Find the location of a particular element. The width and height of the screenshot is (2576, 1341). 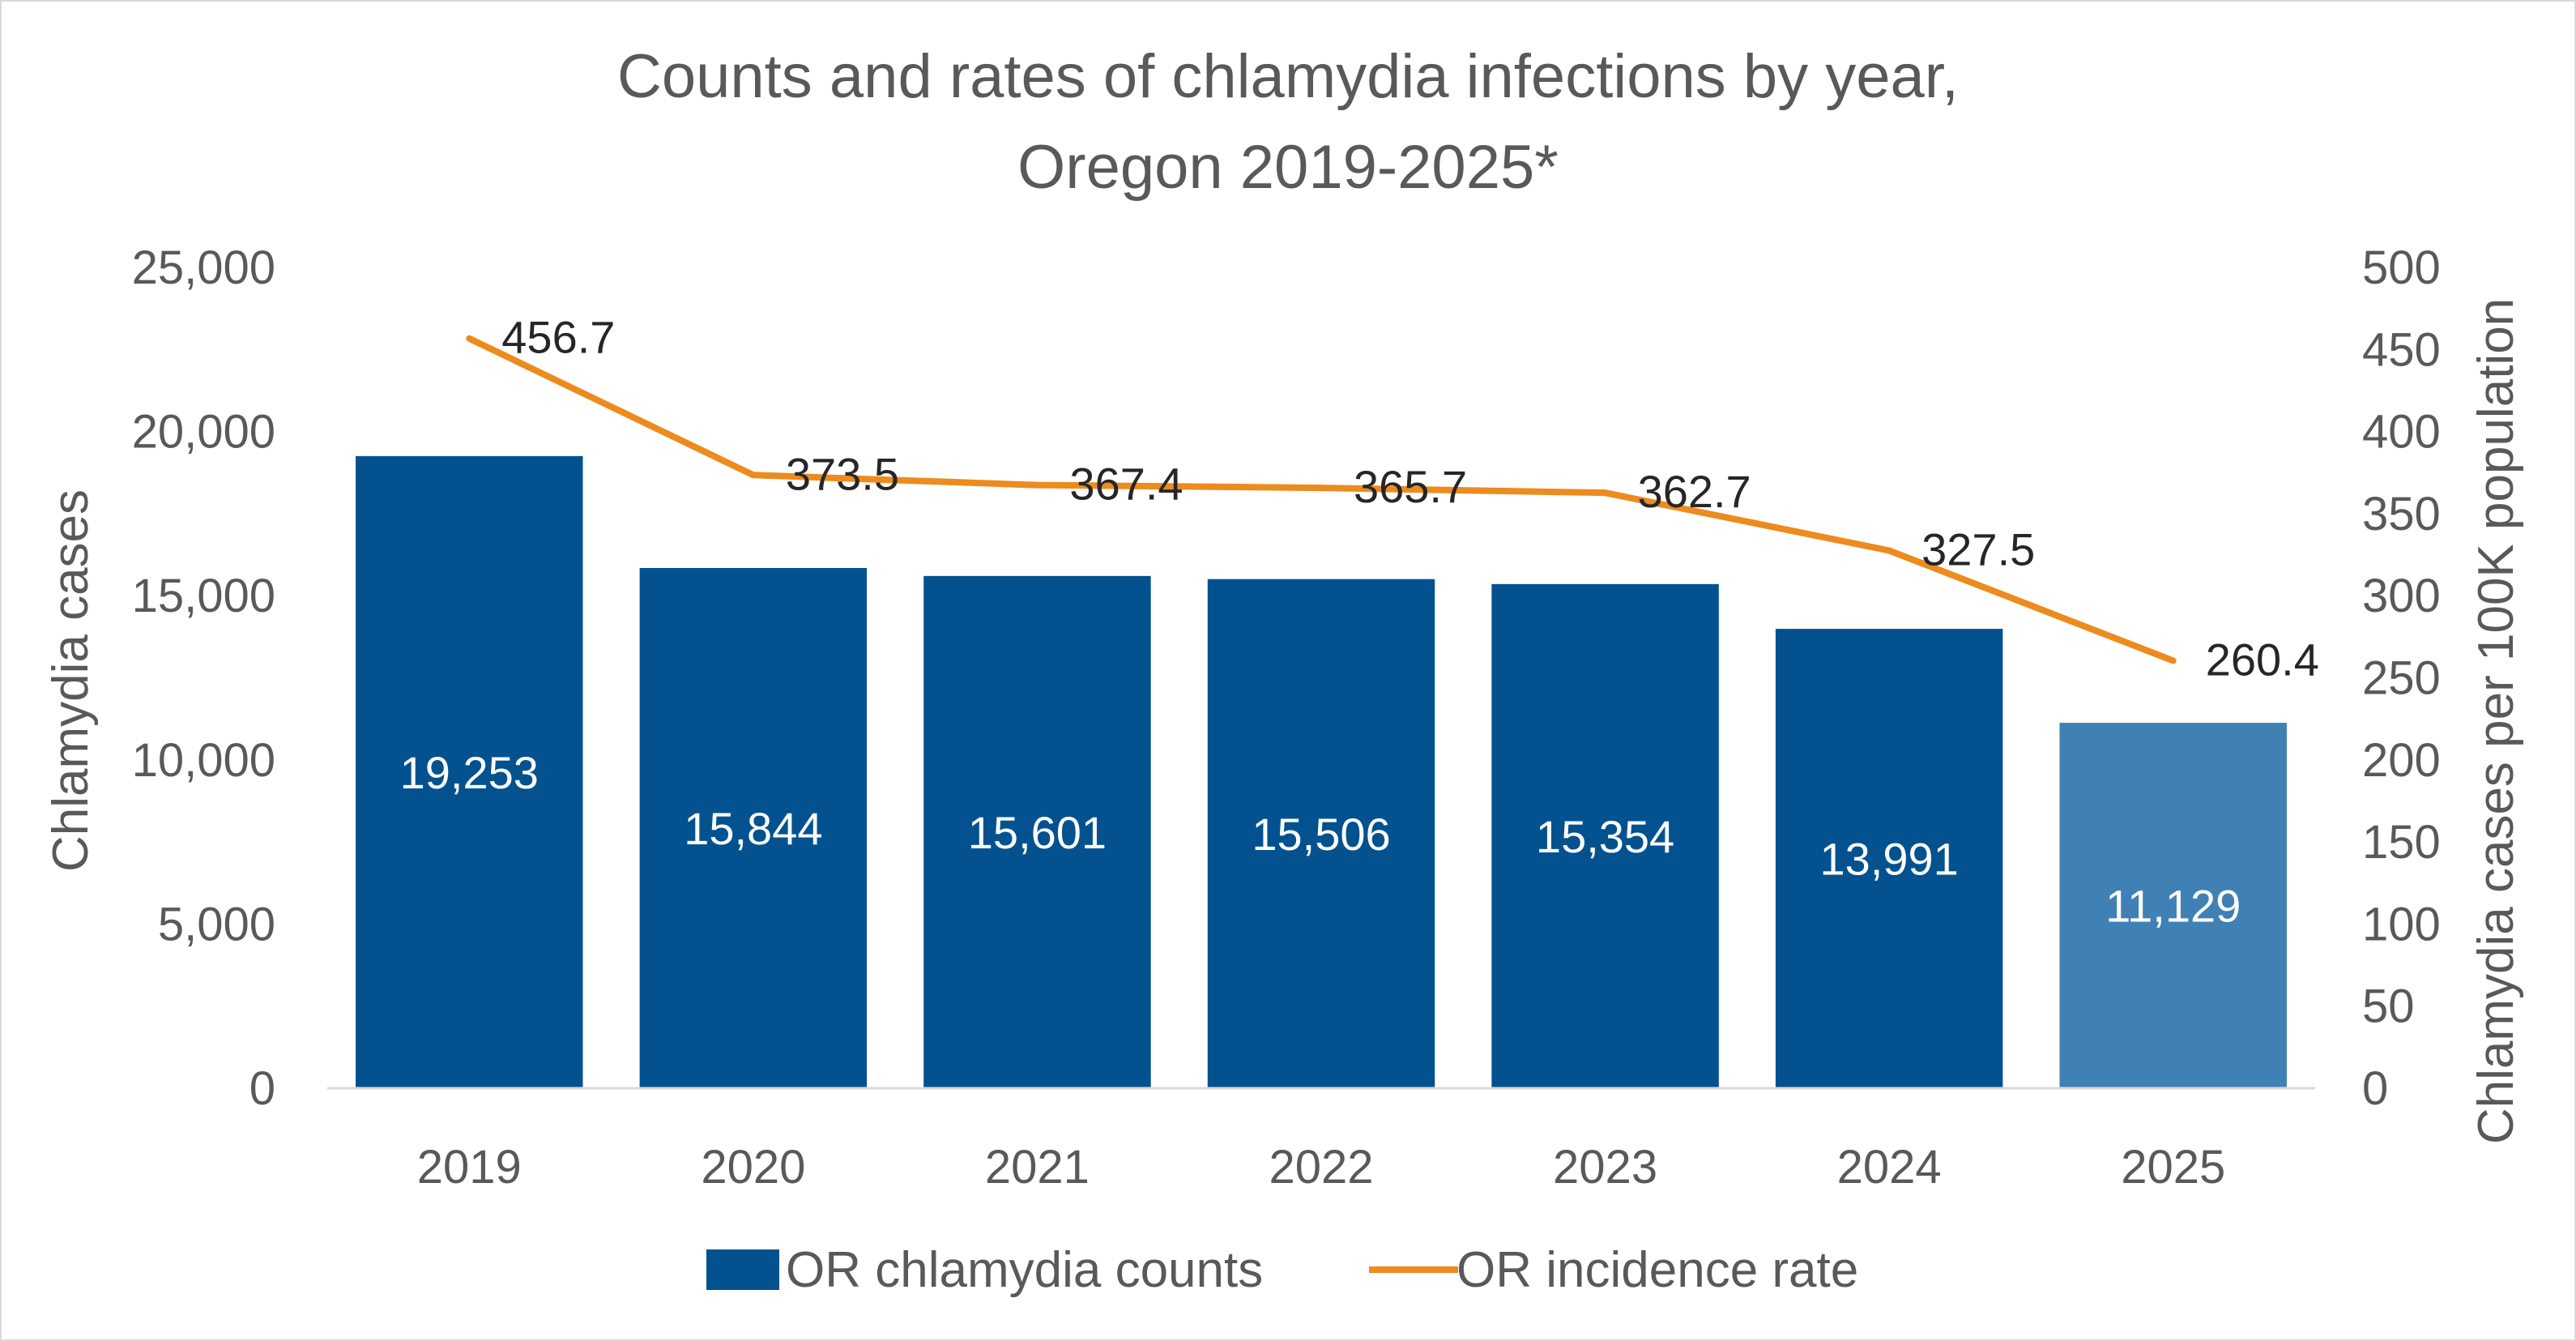

right-tick-label: 400 is located at coordinates (2402, 432).